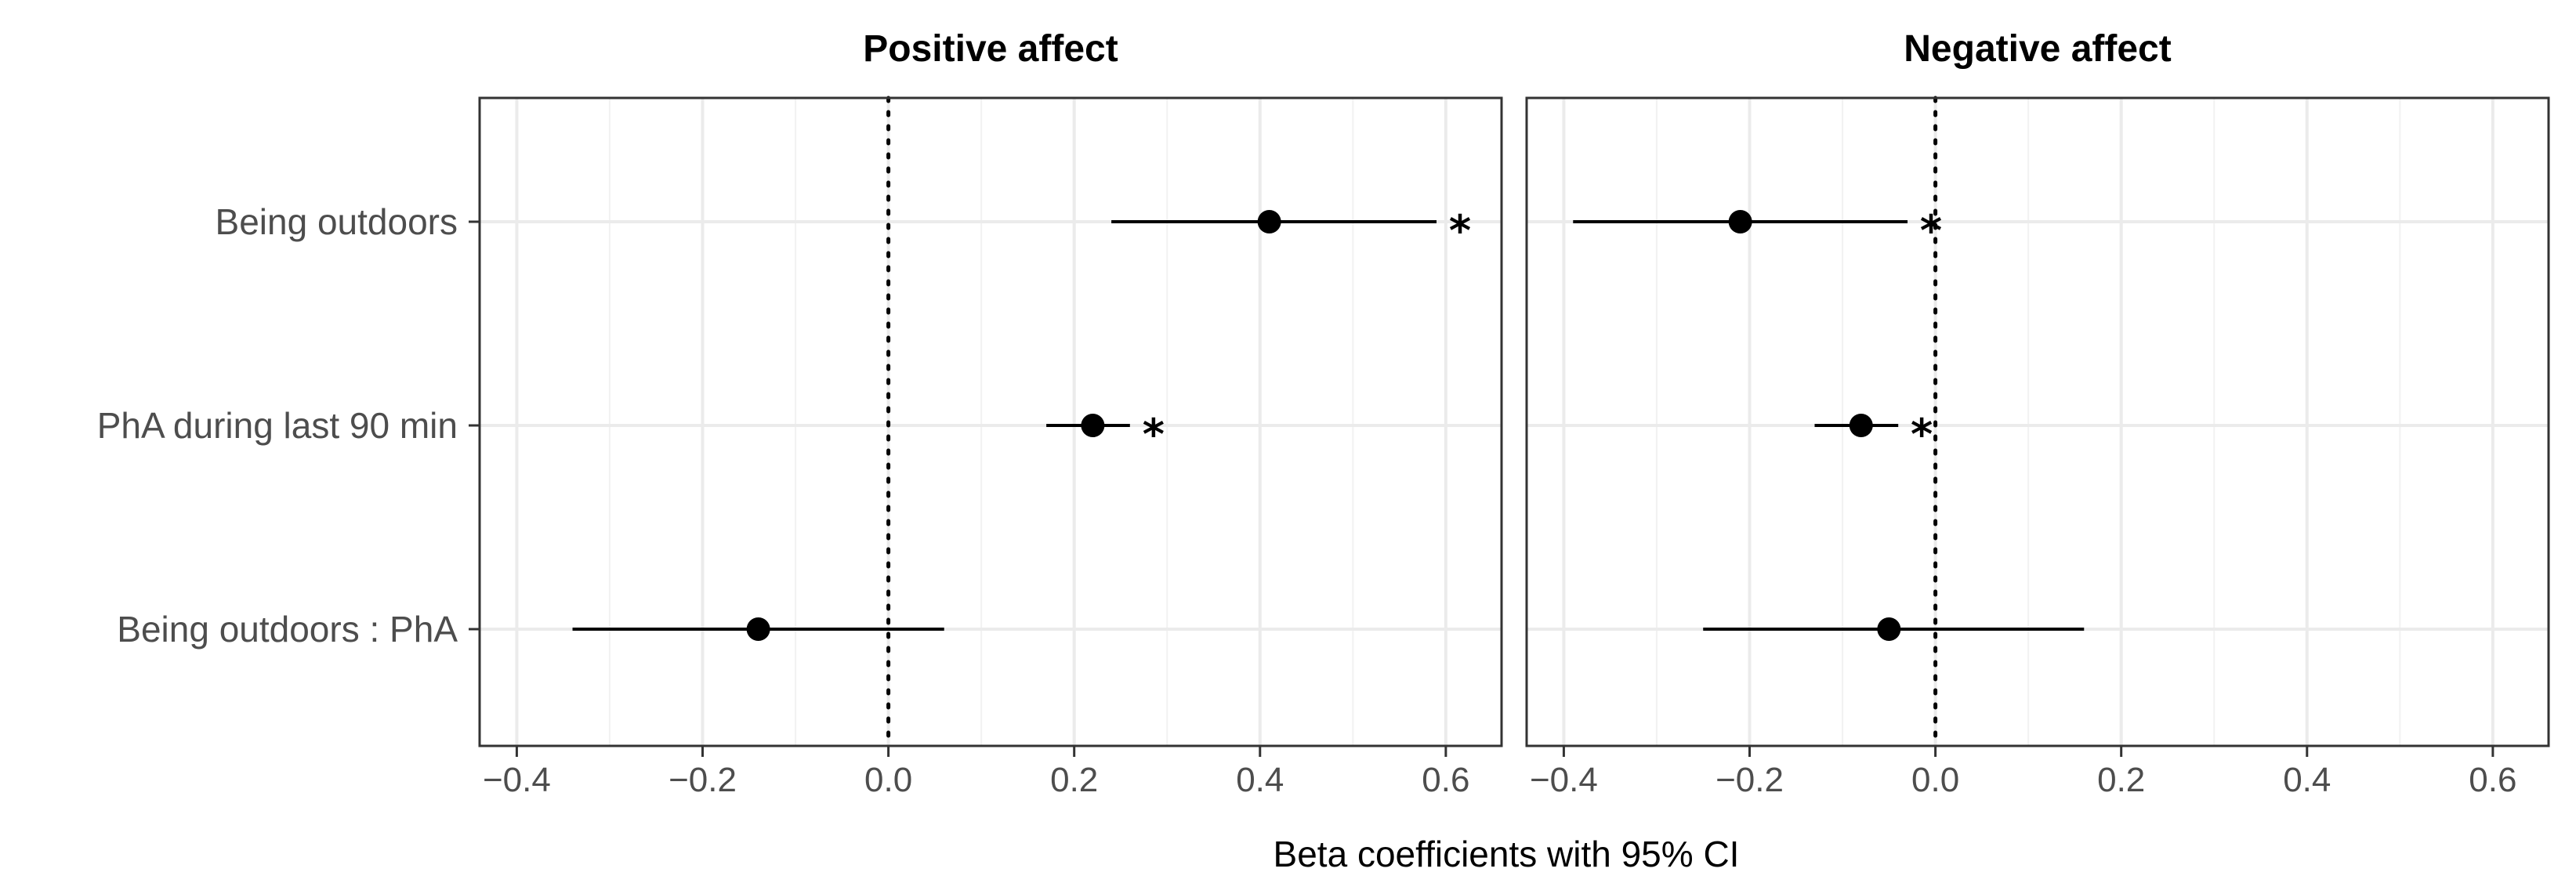  What do you see at coordinates (1507, 854) in the screenshot?
I see `x-axis-title: Beta coefficients with 95% CI` at bounding box center [1507, 854].